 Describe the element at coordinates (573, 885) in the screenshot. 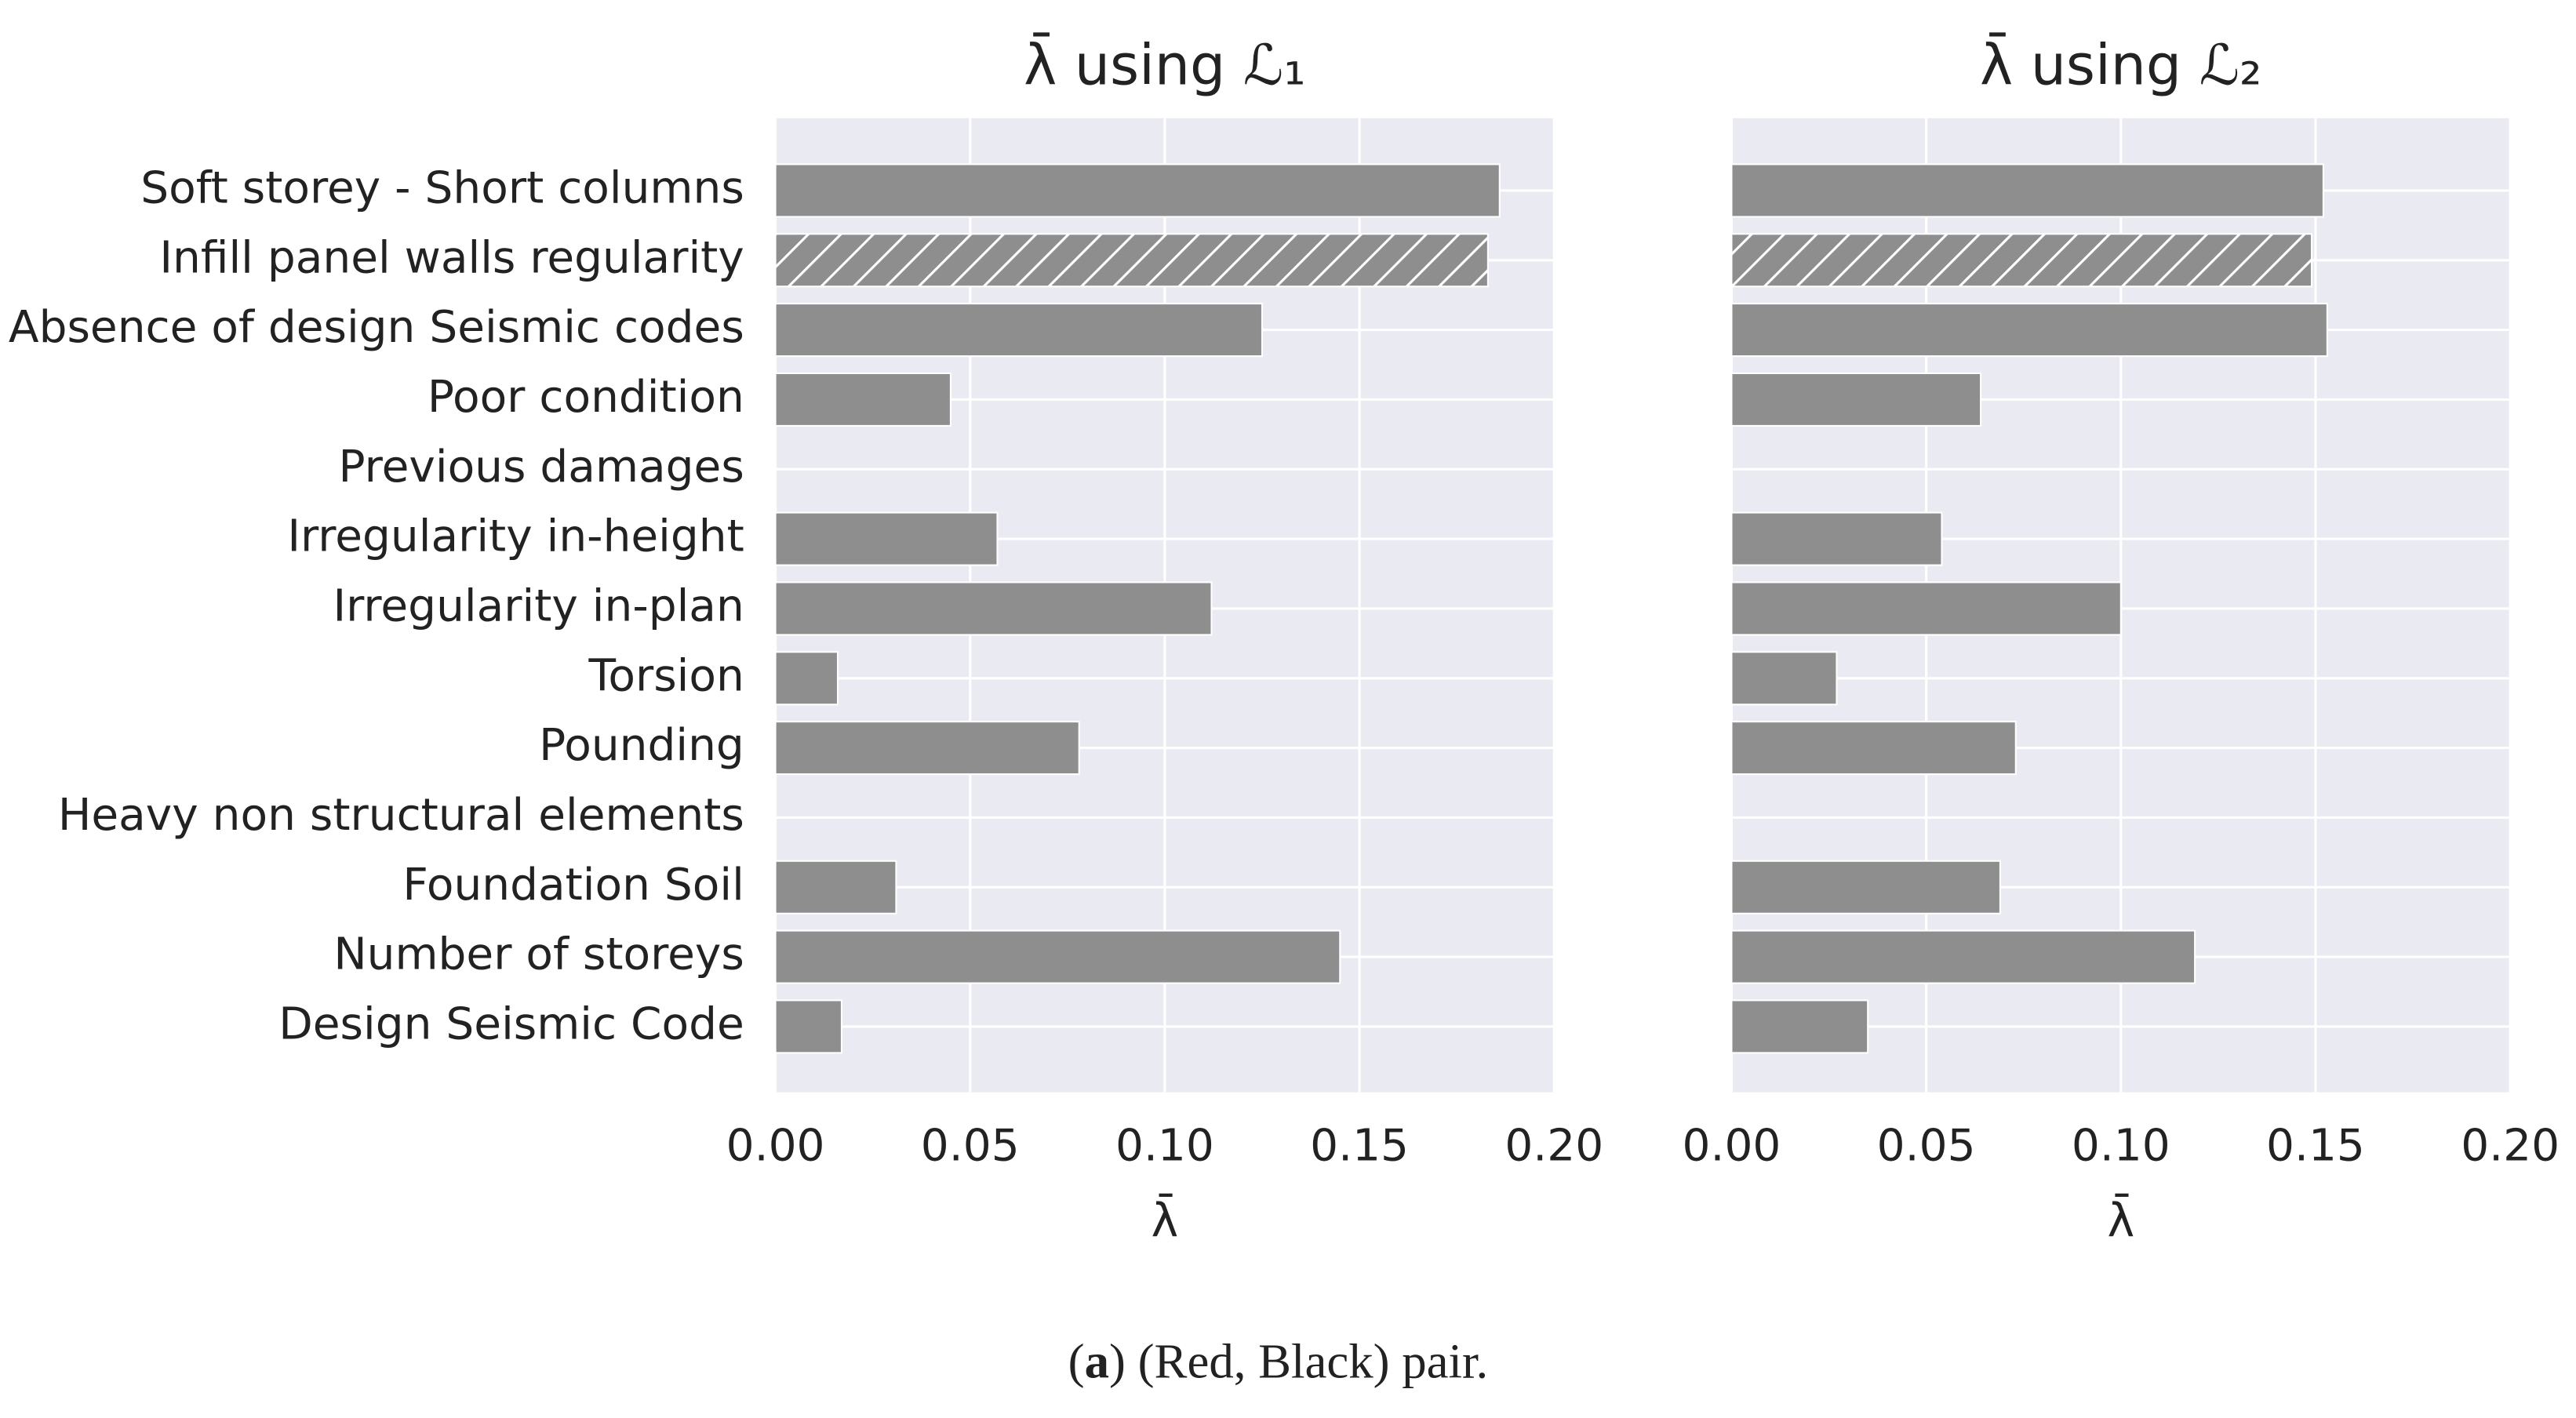

I see `y-tick-label: Foundation Soil` at that location.